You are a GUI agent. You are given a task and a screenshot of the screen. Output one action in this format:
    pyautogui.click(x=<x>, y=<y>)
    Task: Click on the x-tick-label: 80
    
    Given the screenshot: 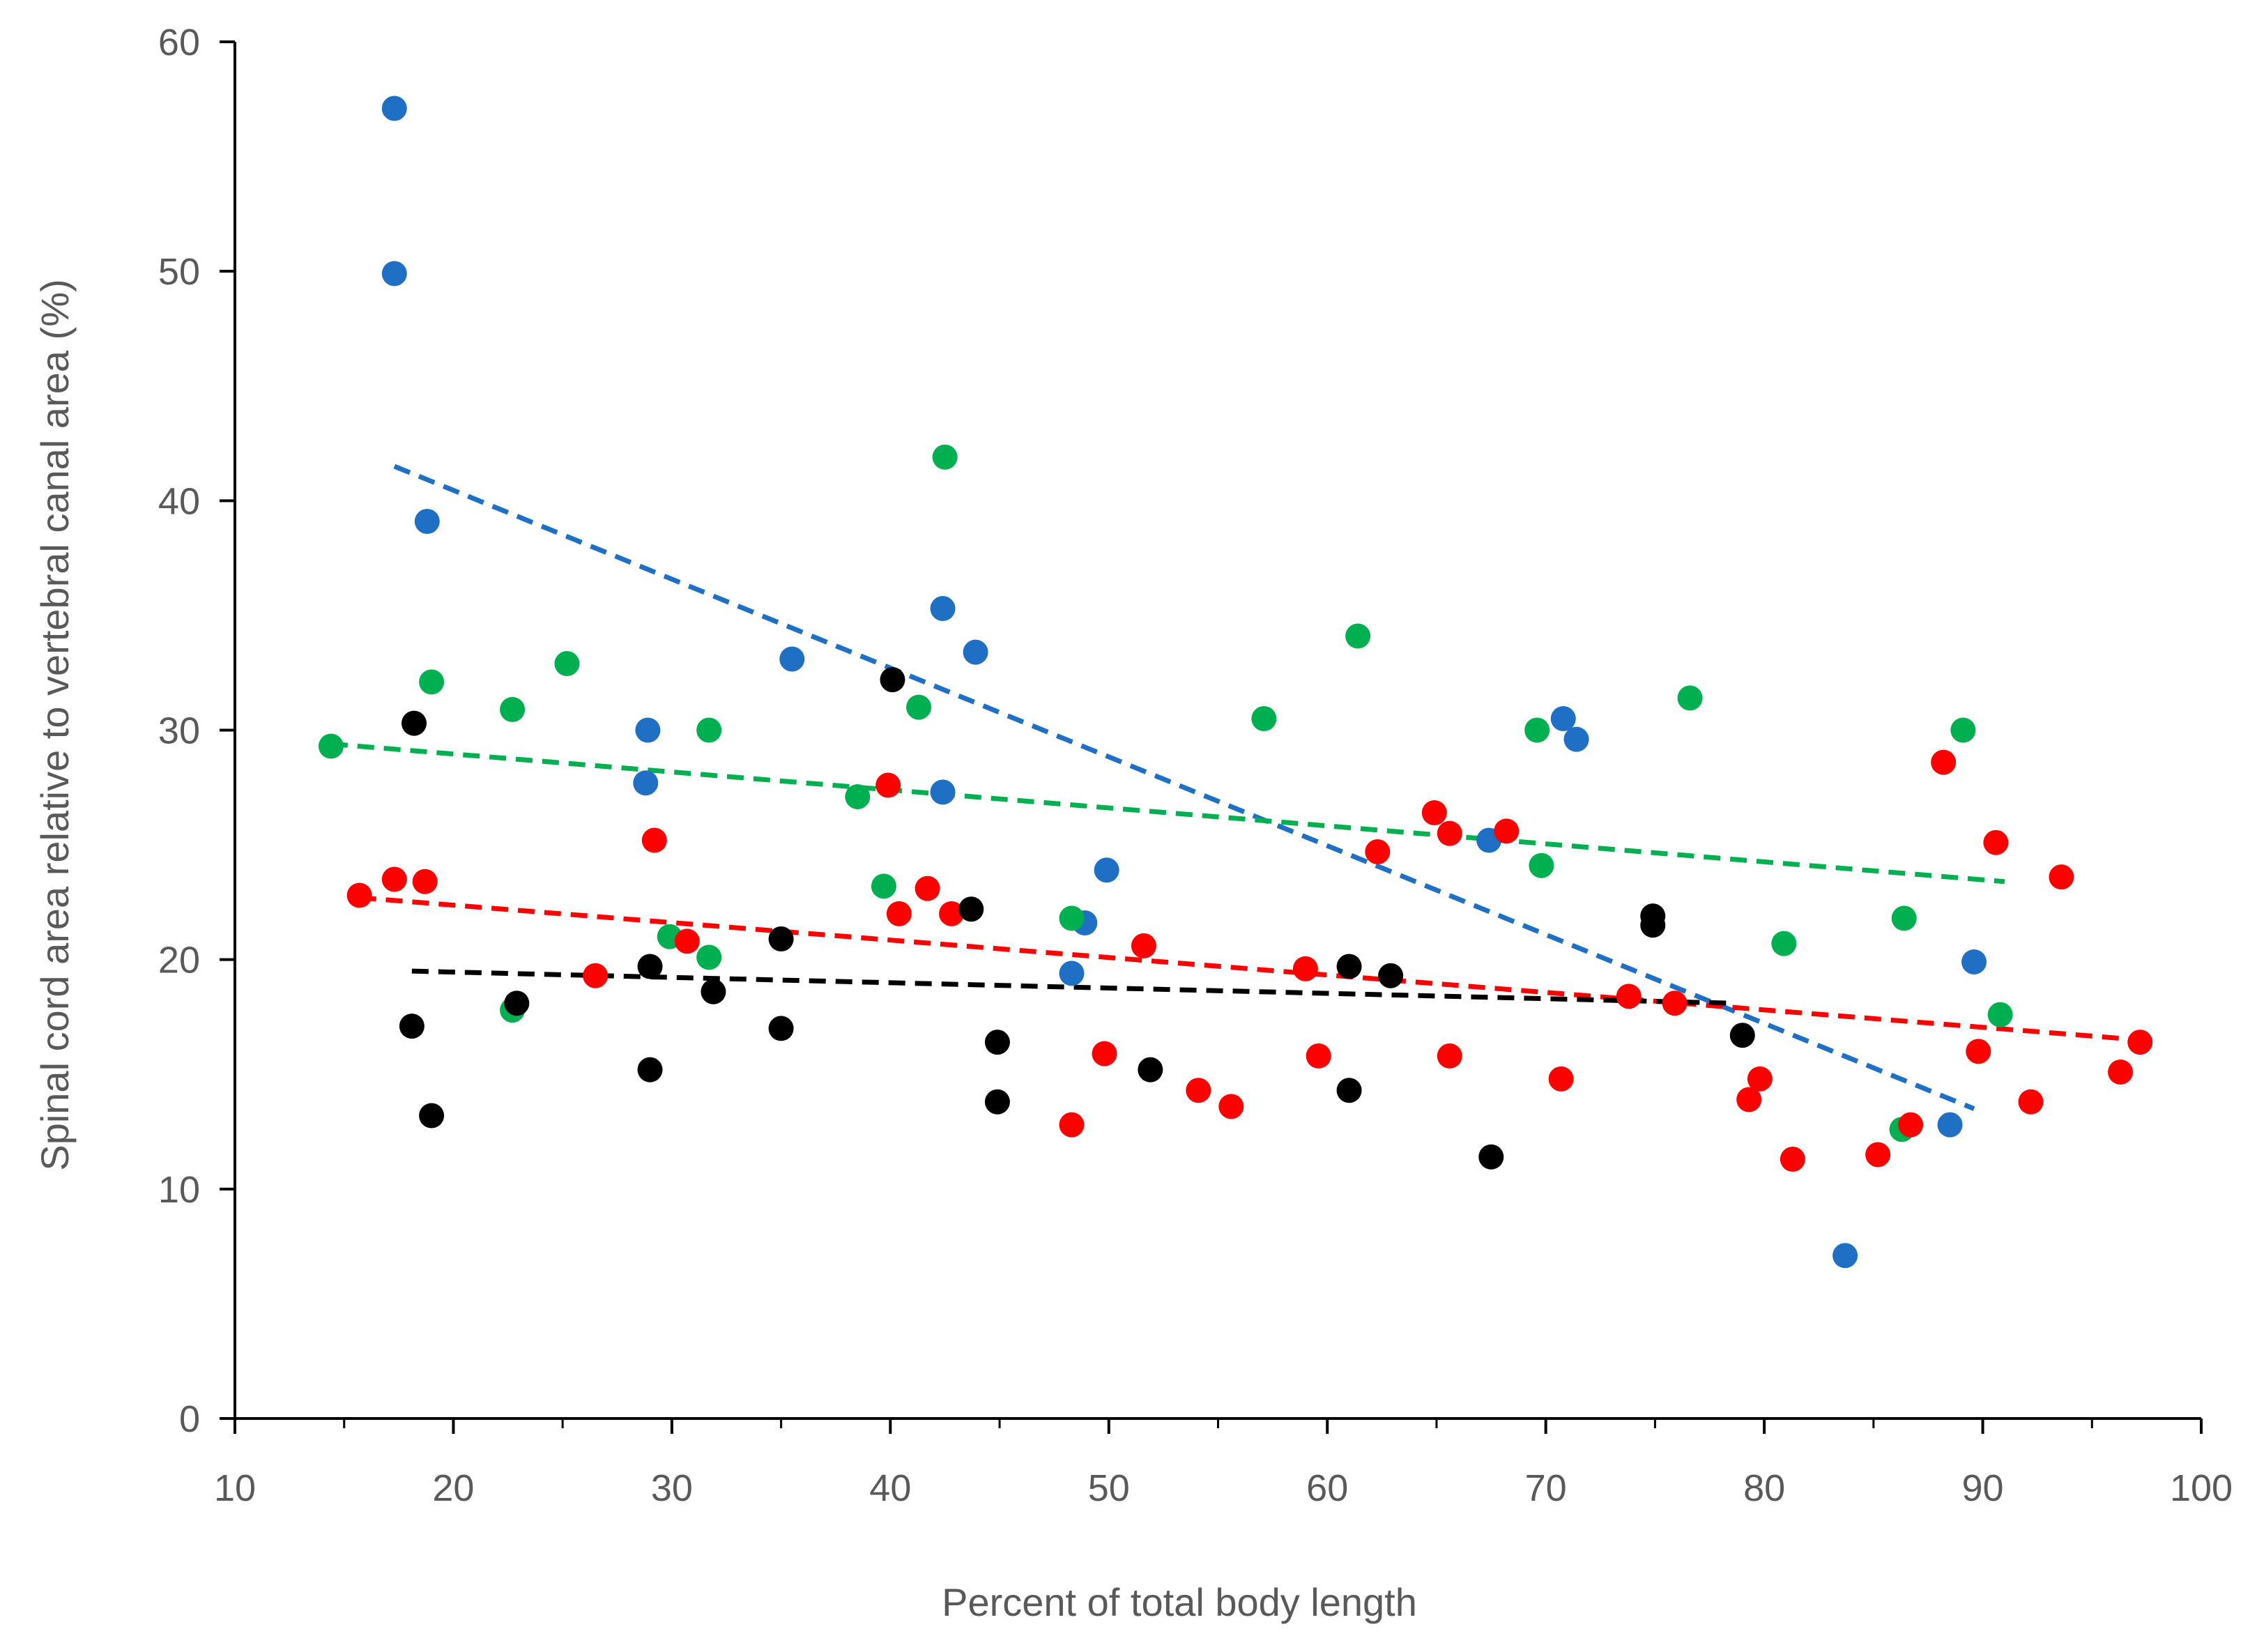 What is the action you would take?
    pyautogui.click(x=1764, y=1488)
    